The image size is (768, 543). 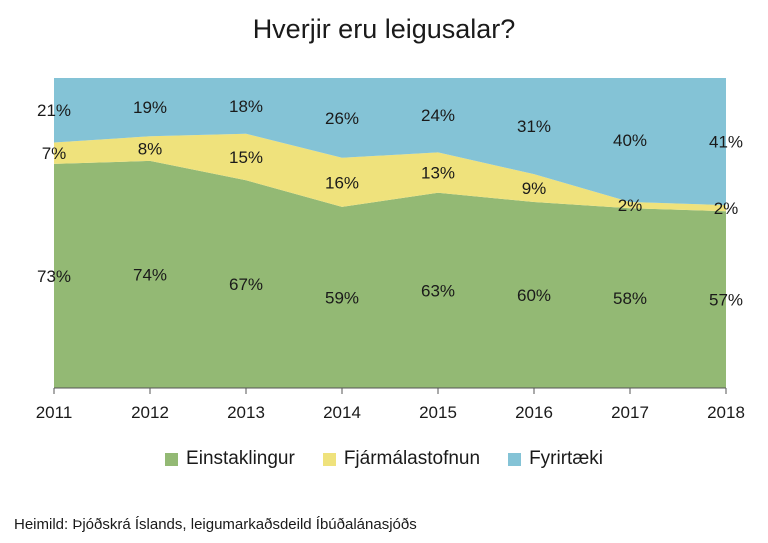 I want to click on data-label-fj-rm-lastofnun-2011: 7%, so click(x=54, y=153).